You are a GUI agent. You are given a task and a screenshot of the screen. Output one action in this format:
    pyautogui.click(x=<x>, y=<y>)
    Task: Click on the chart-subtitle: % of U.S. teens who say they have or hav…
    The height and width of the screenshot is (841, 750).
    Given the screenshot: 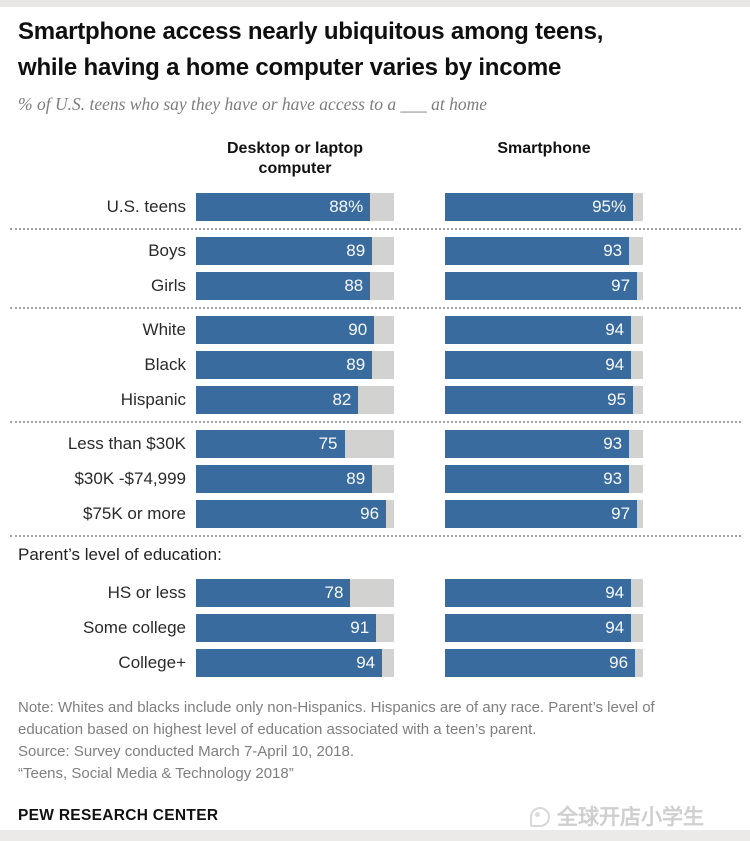 What is the action you would take?
    pyautogui.click(x=252, y=104)
    